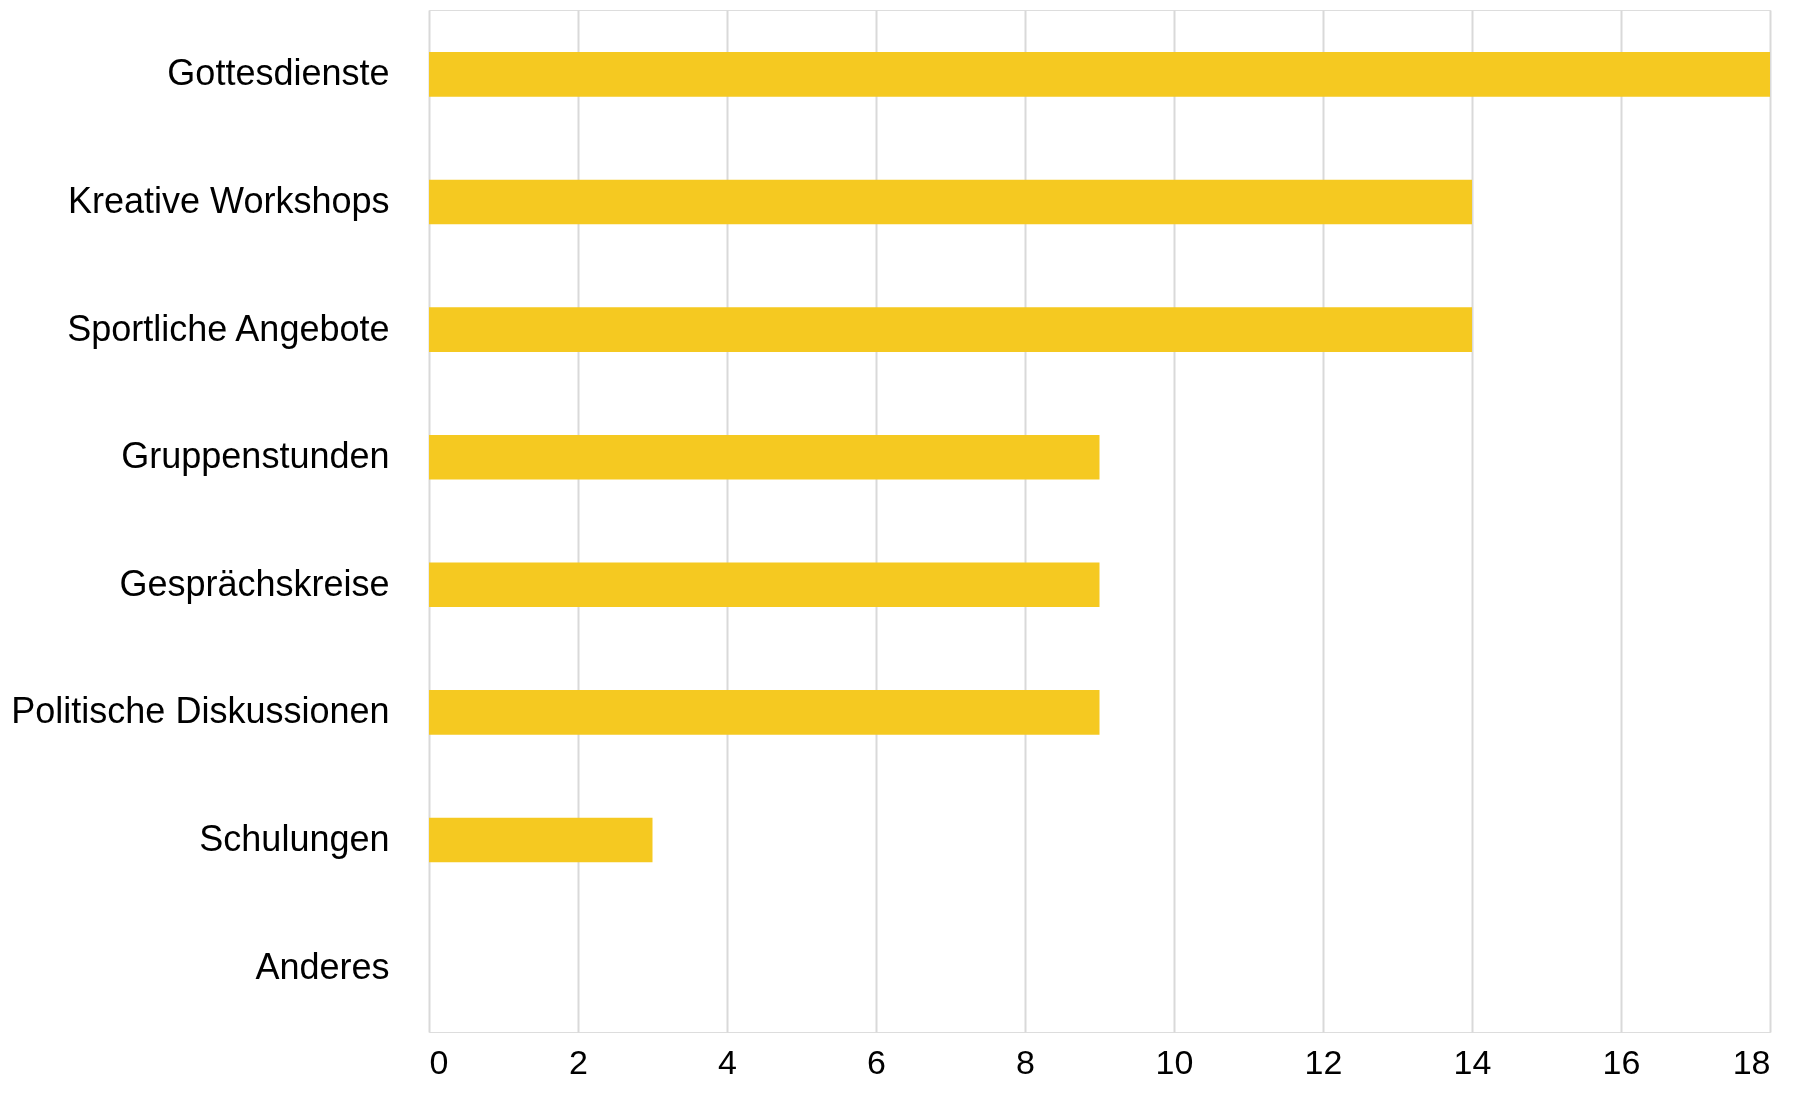  What do you see at coordinates (439, 1061) in the screenshot?
I see `x-tick-label: 0` at bounding box center [439, 1061].